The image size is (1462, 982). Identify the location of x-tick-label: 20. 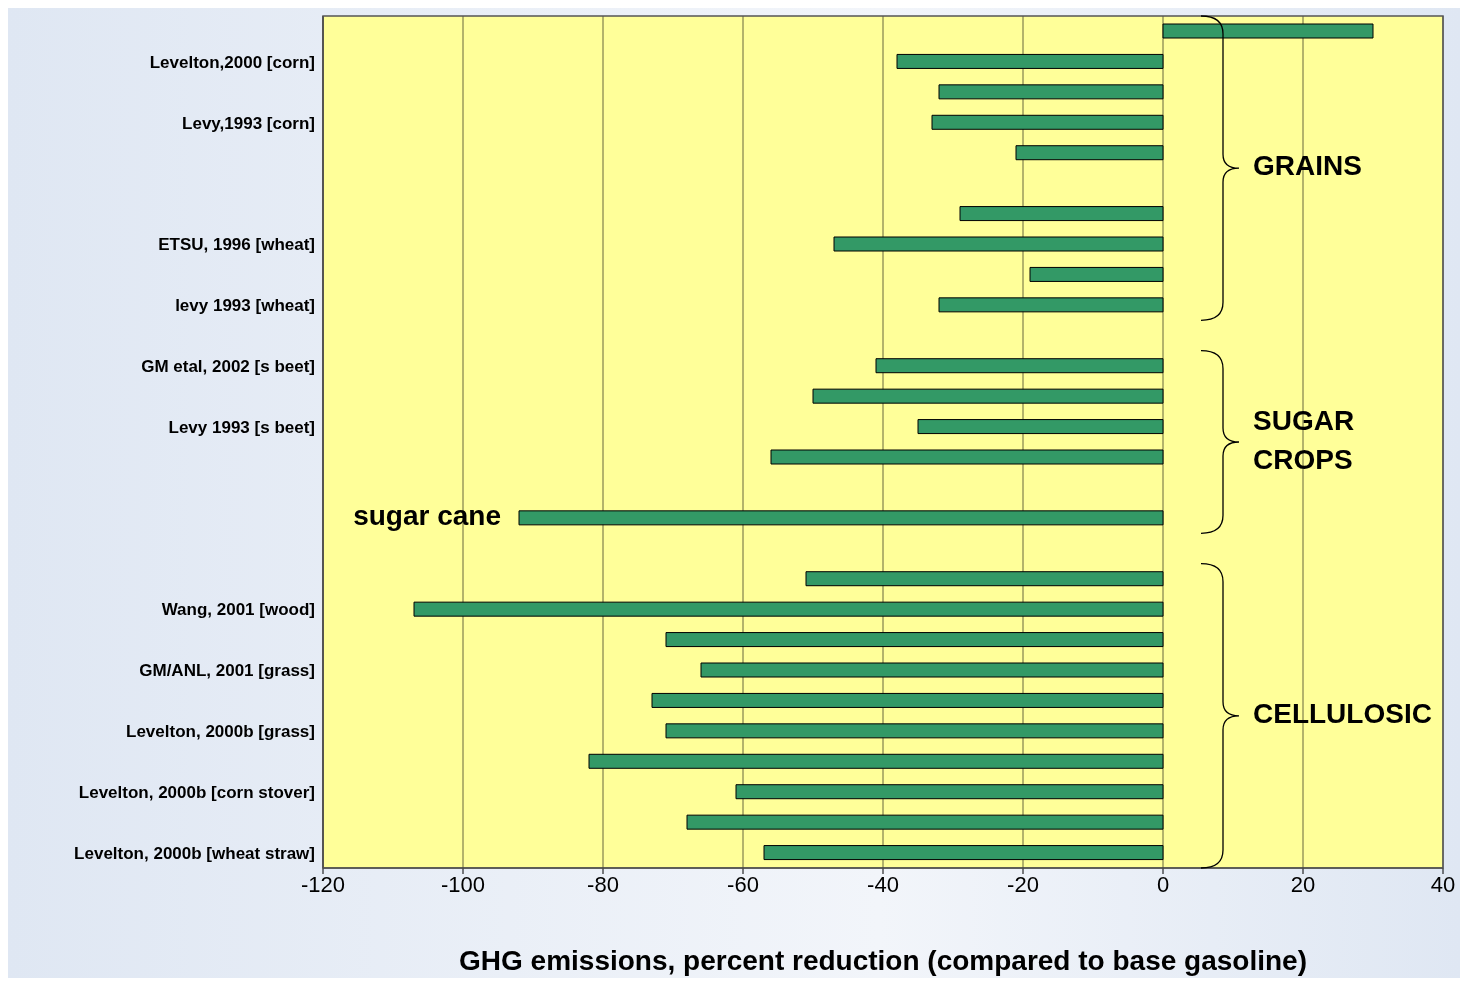
(1303, 884).